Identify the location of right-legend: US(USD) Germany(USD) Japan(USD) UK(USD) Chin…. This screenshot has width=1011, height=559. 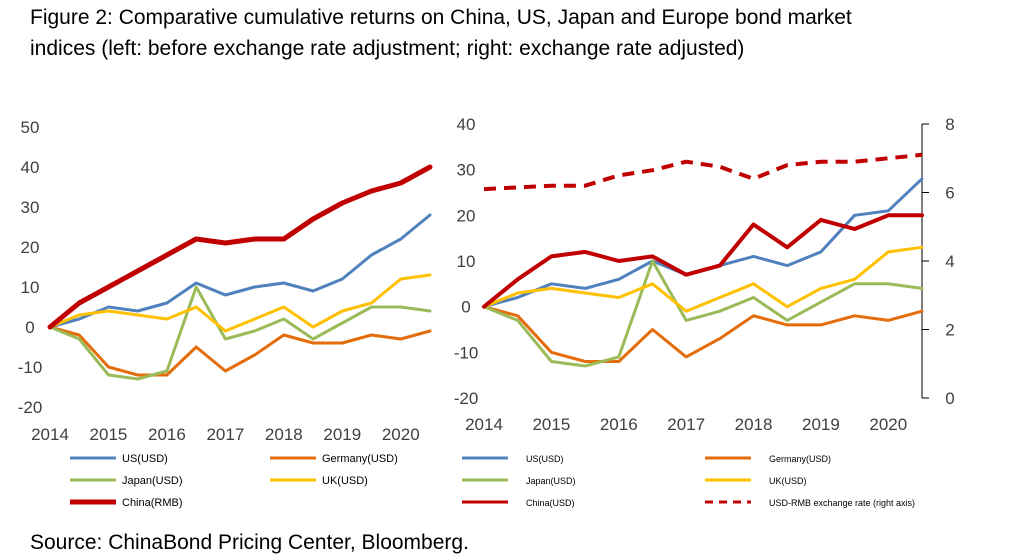
(688, 481).